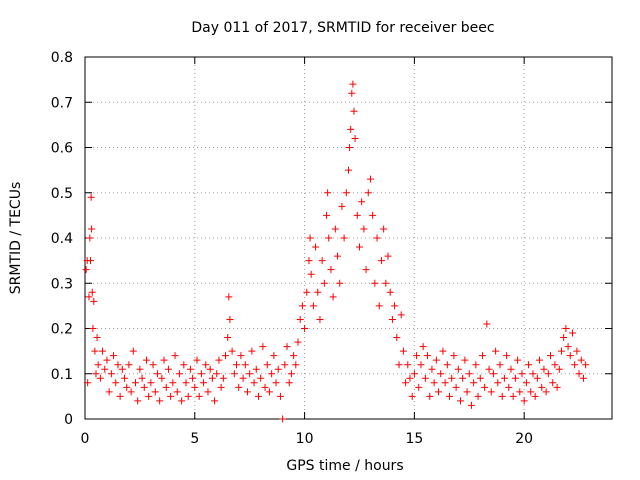  What do you see at coordinates (62, 149) in the screenshot?
I see `y-tick-label: 0.6` at bounding box center [62, 149].